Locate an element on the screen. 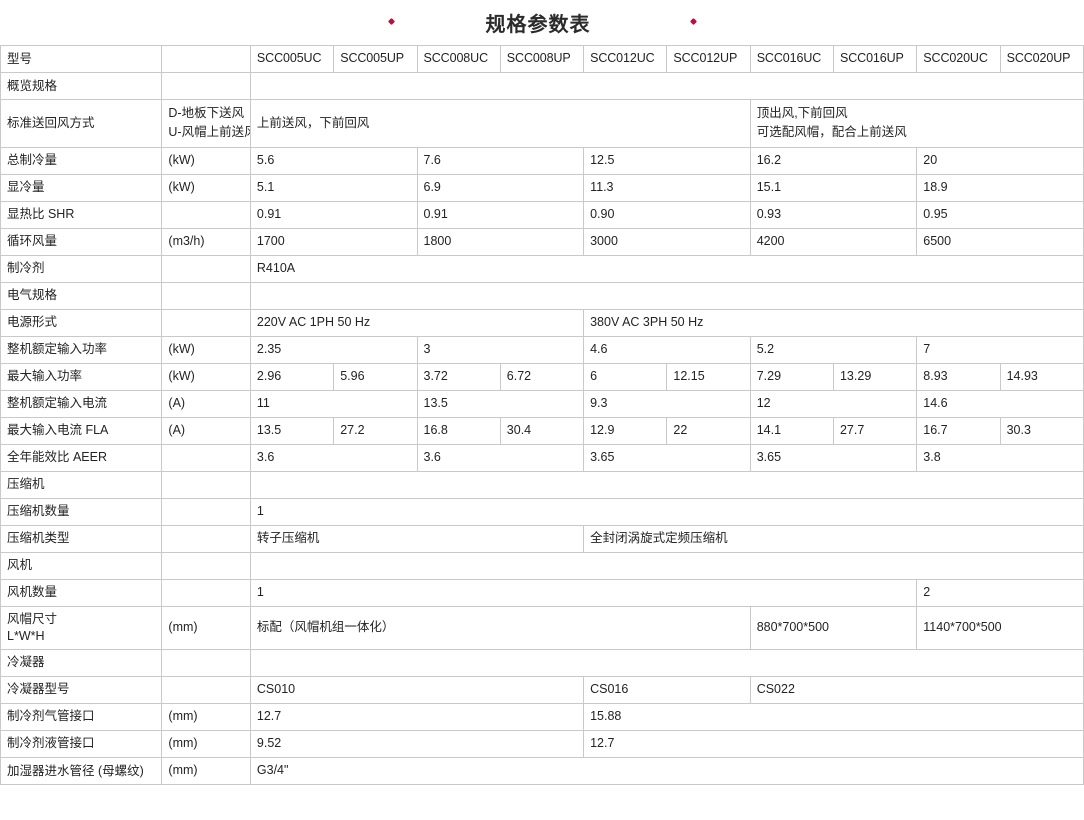  row-unit-model is located at coordinates (206, 59).